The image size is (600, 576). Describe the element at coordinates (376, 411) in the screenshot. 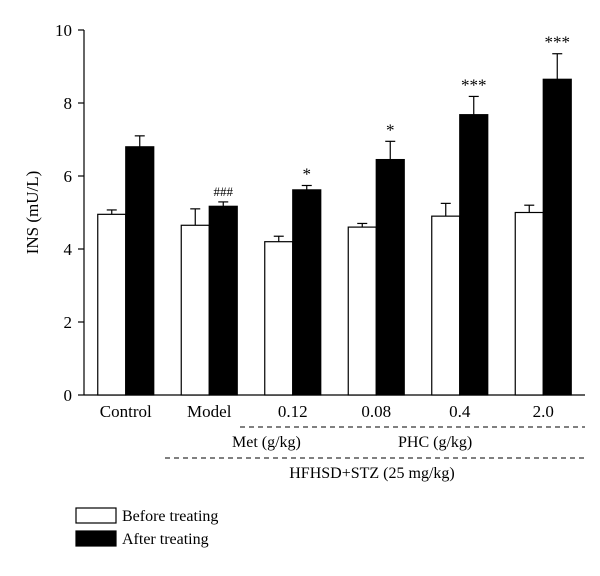

I see `x-tick-label: 0.08` at that location.